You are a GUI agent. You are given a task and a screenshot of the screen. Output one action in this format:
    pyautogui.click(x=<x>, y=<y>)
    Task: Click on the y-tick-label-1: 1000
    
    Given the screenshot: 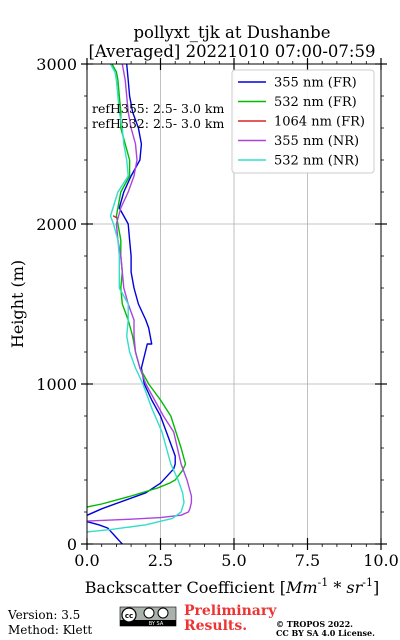 What is the action you would take?
    pyautogui.click(x=56, y=384)
    